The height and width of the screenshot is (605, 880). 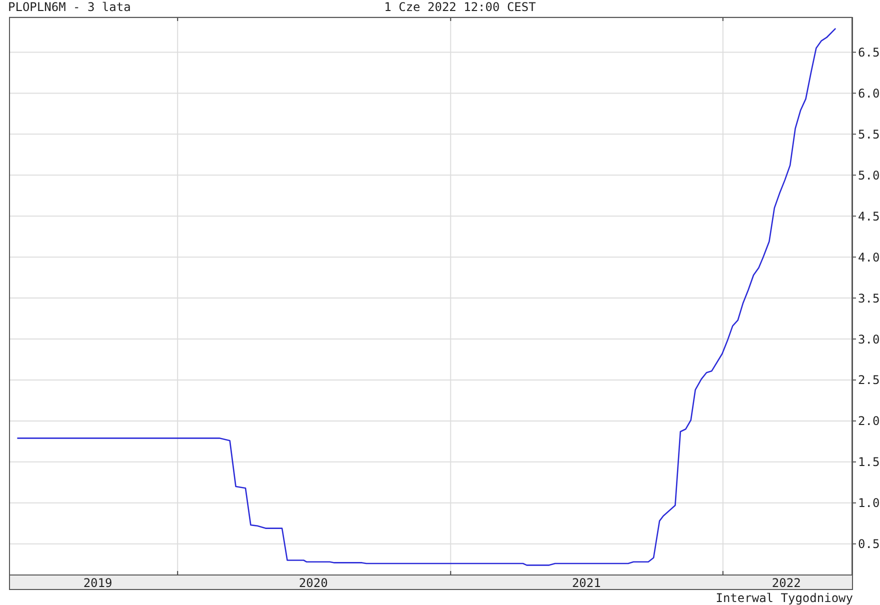 I want to click on y-tick-label: 2.5, so click(x=869, y=380).